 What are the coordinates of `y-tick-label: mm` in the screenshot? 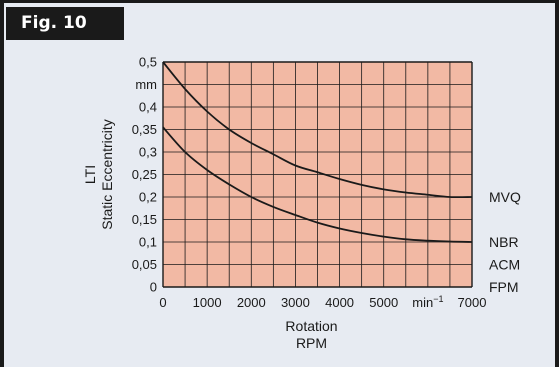 It's located at (146, 84).